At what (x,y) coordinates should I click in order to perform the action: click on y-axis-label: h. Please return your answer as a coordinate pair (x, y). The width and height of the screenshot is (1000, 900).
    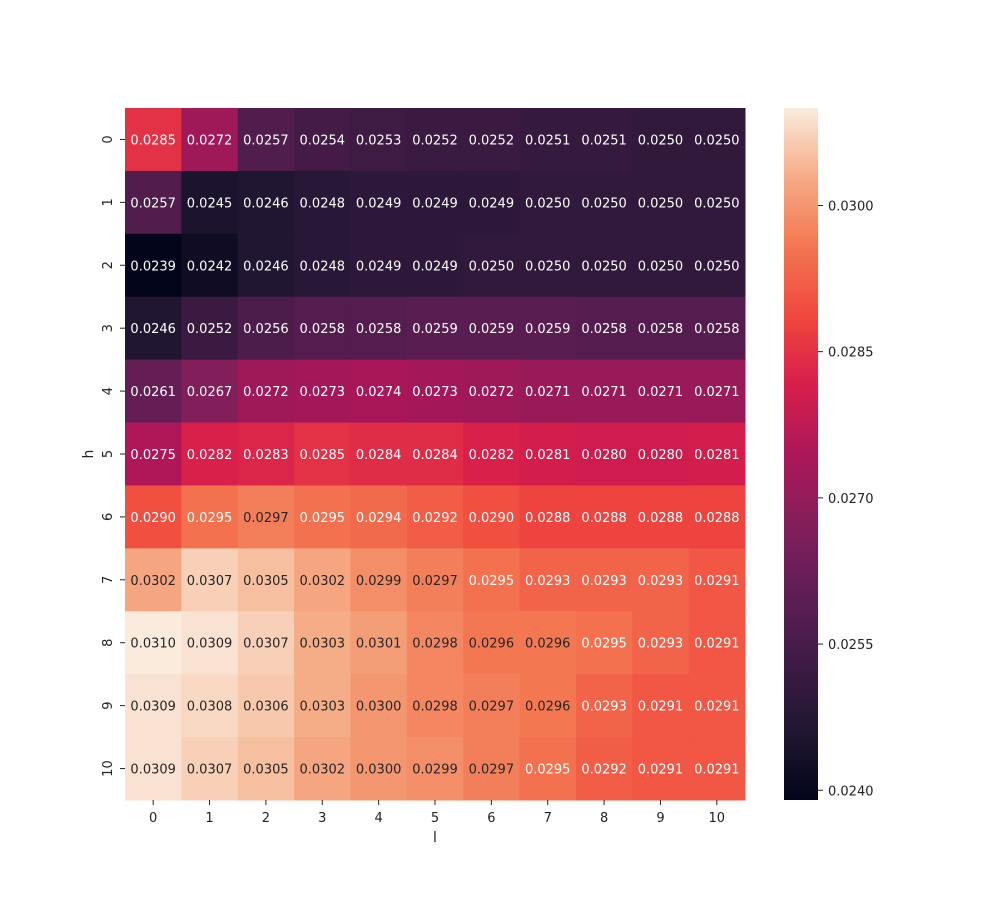
    Looking at the image, I should click on (89, 454).